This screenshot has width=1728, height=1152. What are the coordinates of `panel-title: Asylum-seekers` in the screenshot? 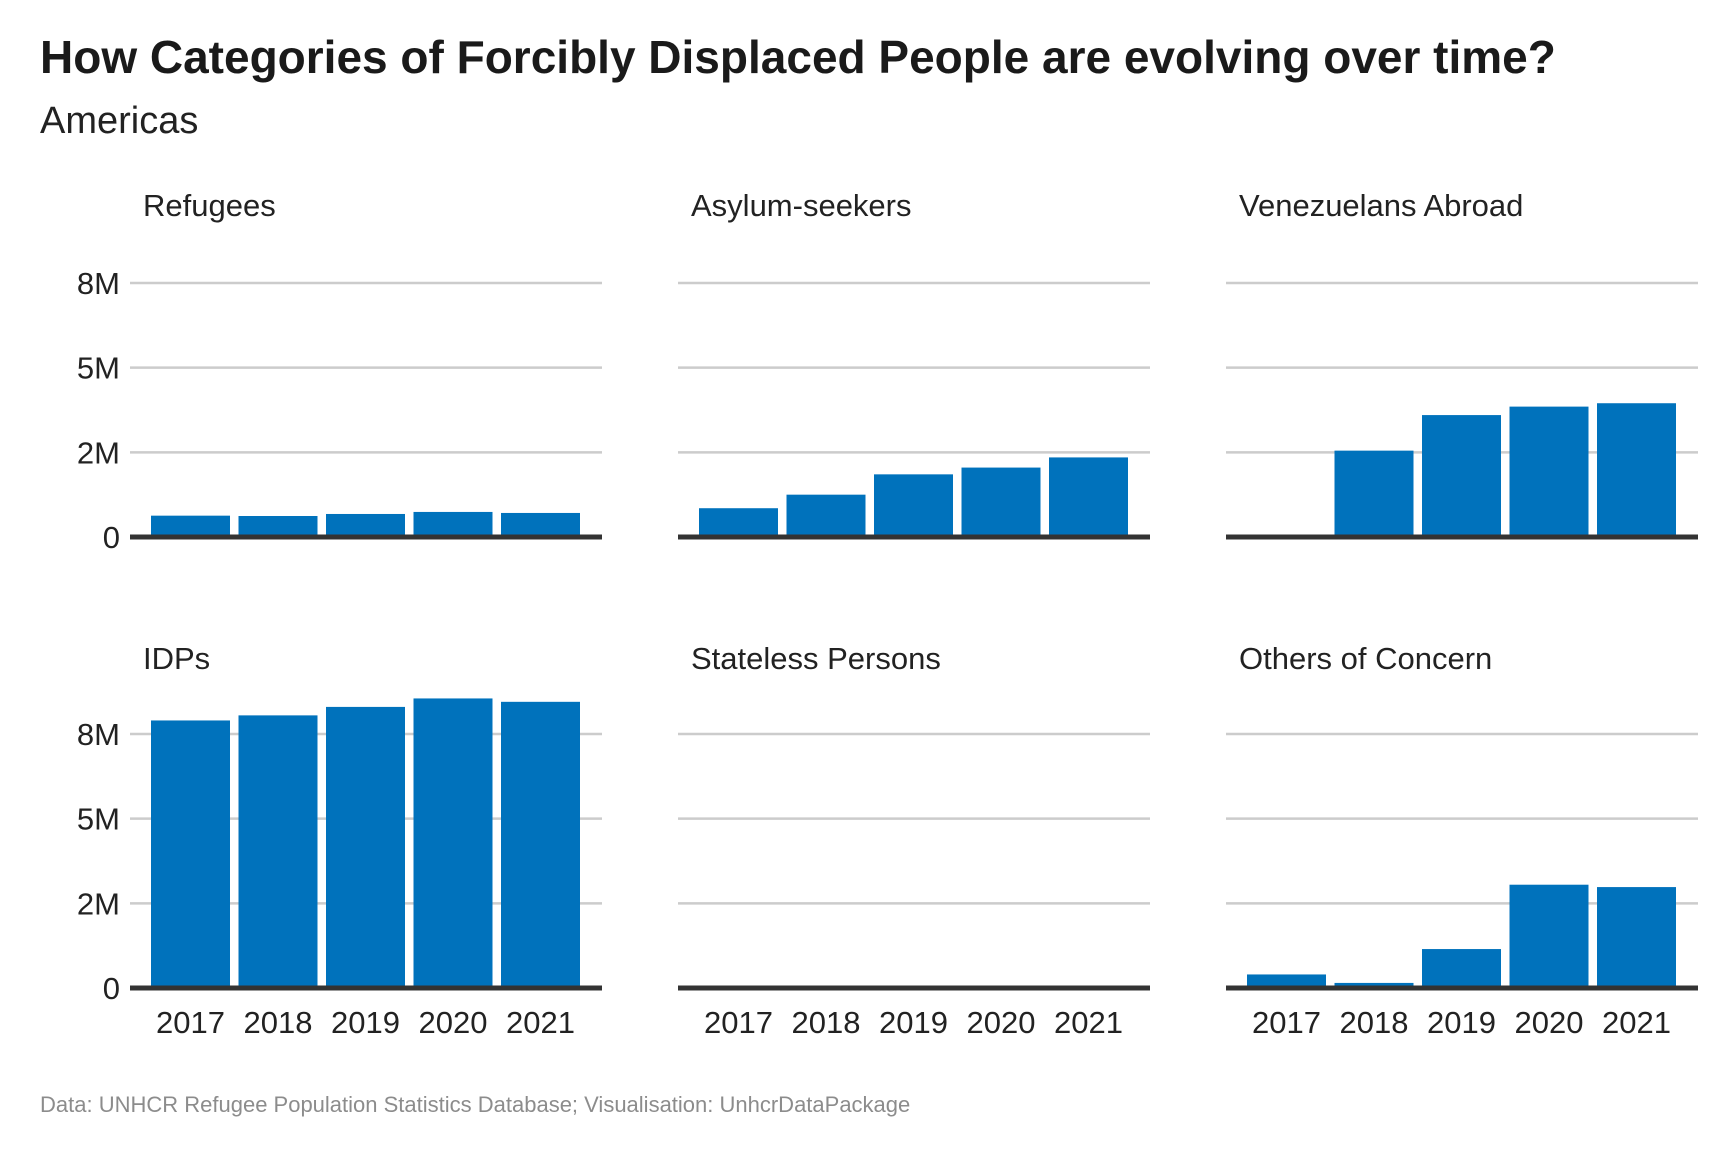 It's located at (801, 205).